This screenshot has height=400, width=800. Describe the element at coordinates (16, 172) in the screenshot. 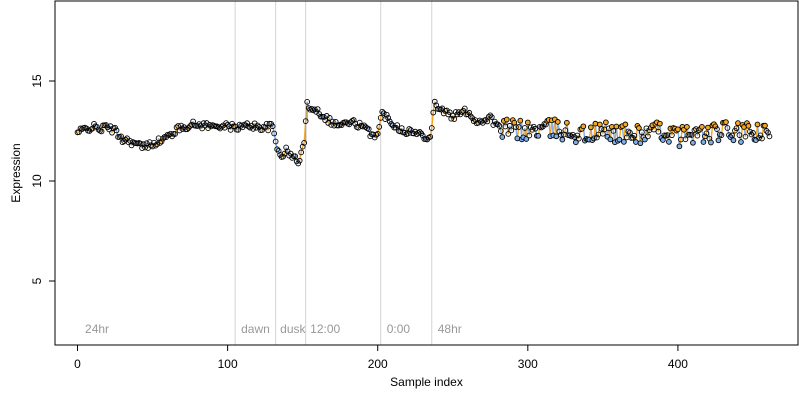

I see `y-axis-title: Expression` at that location.